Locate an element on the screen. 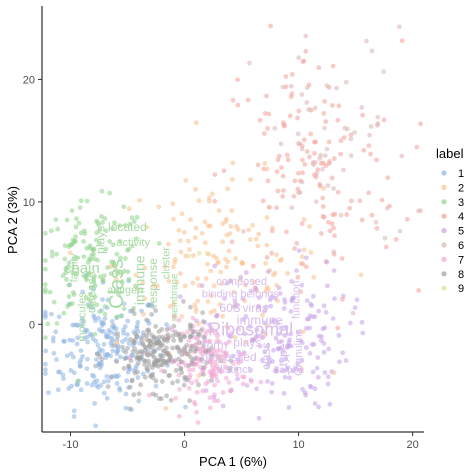 Image resolution: width=474 pixels, height=474 pixels. x-tick-label: 10 is located at coordinates (298, 445).